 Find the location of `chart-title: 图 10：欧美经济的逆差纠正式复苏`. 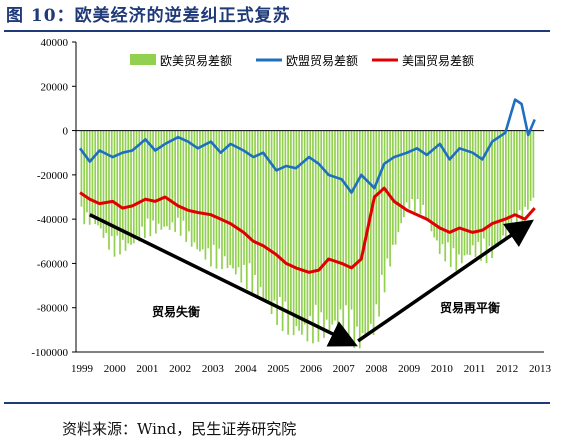

chart-title: 图 10：欧美经济的逆差纠正式复苏 is located at coordinates (148, 16).